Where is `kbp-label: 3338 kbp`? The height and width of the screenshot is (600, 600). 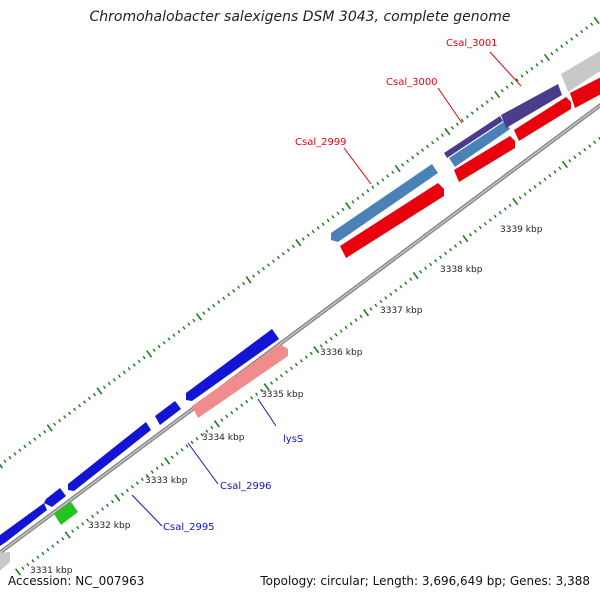 kbp-label: 3338 kbp is located at coordinates (461, 270).